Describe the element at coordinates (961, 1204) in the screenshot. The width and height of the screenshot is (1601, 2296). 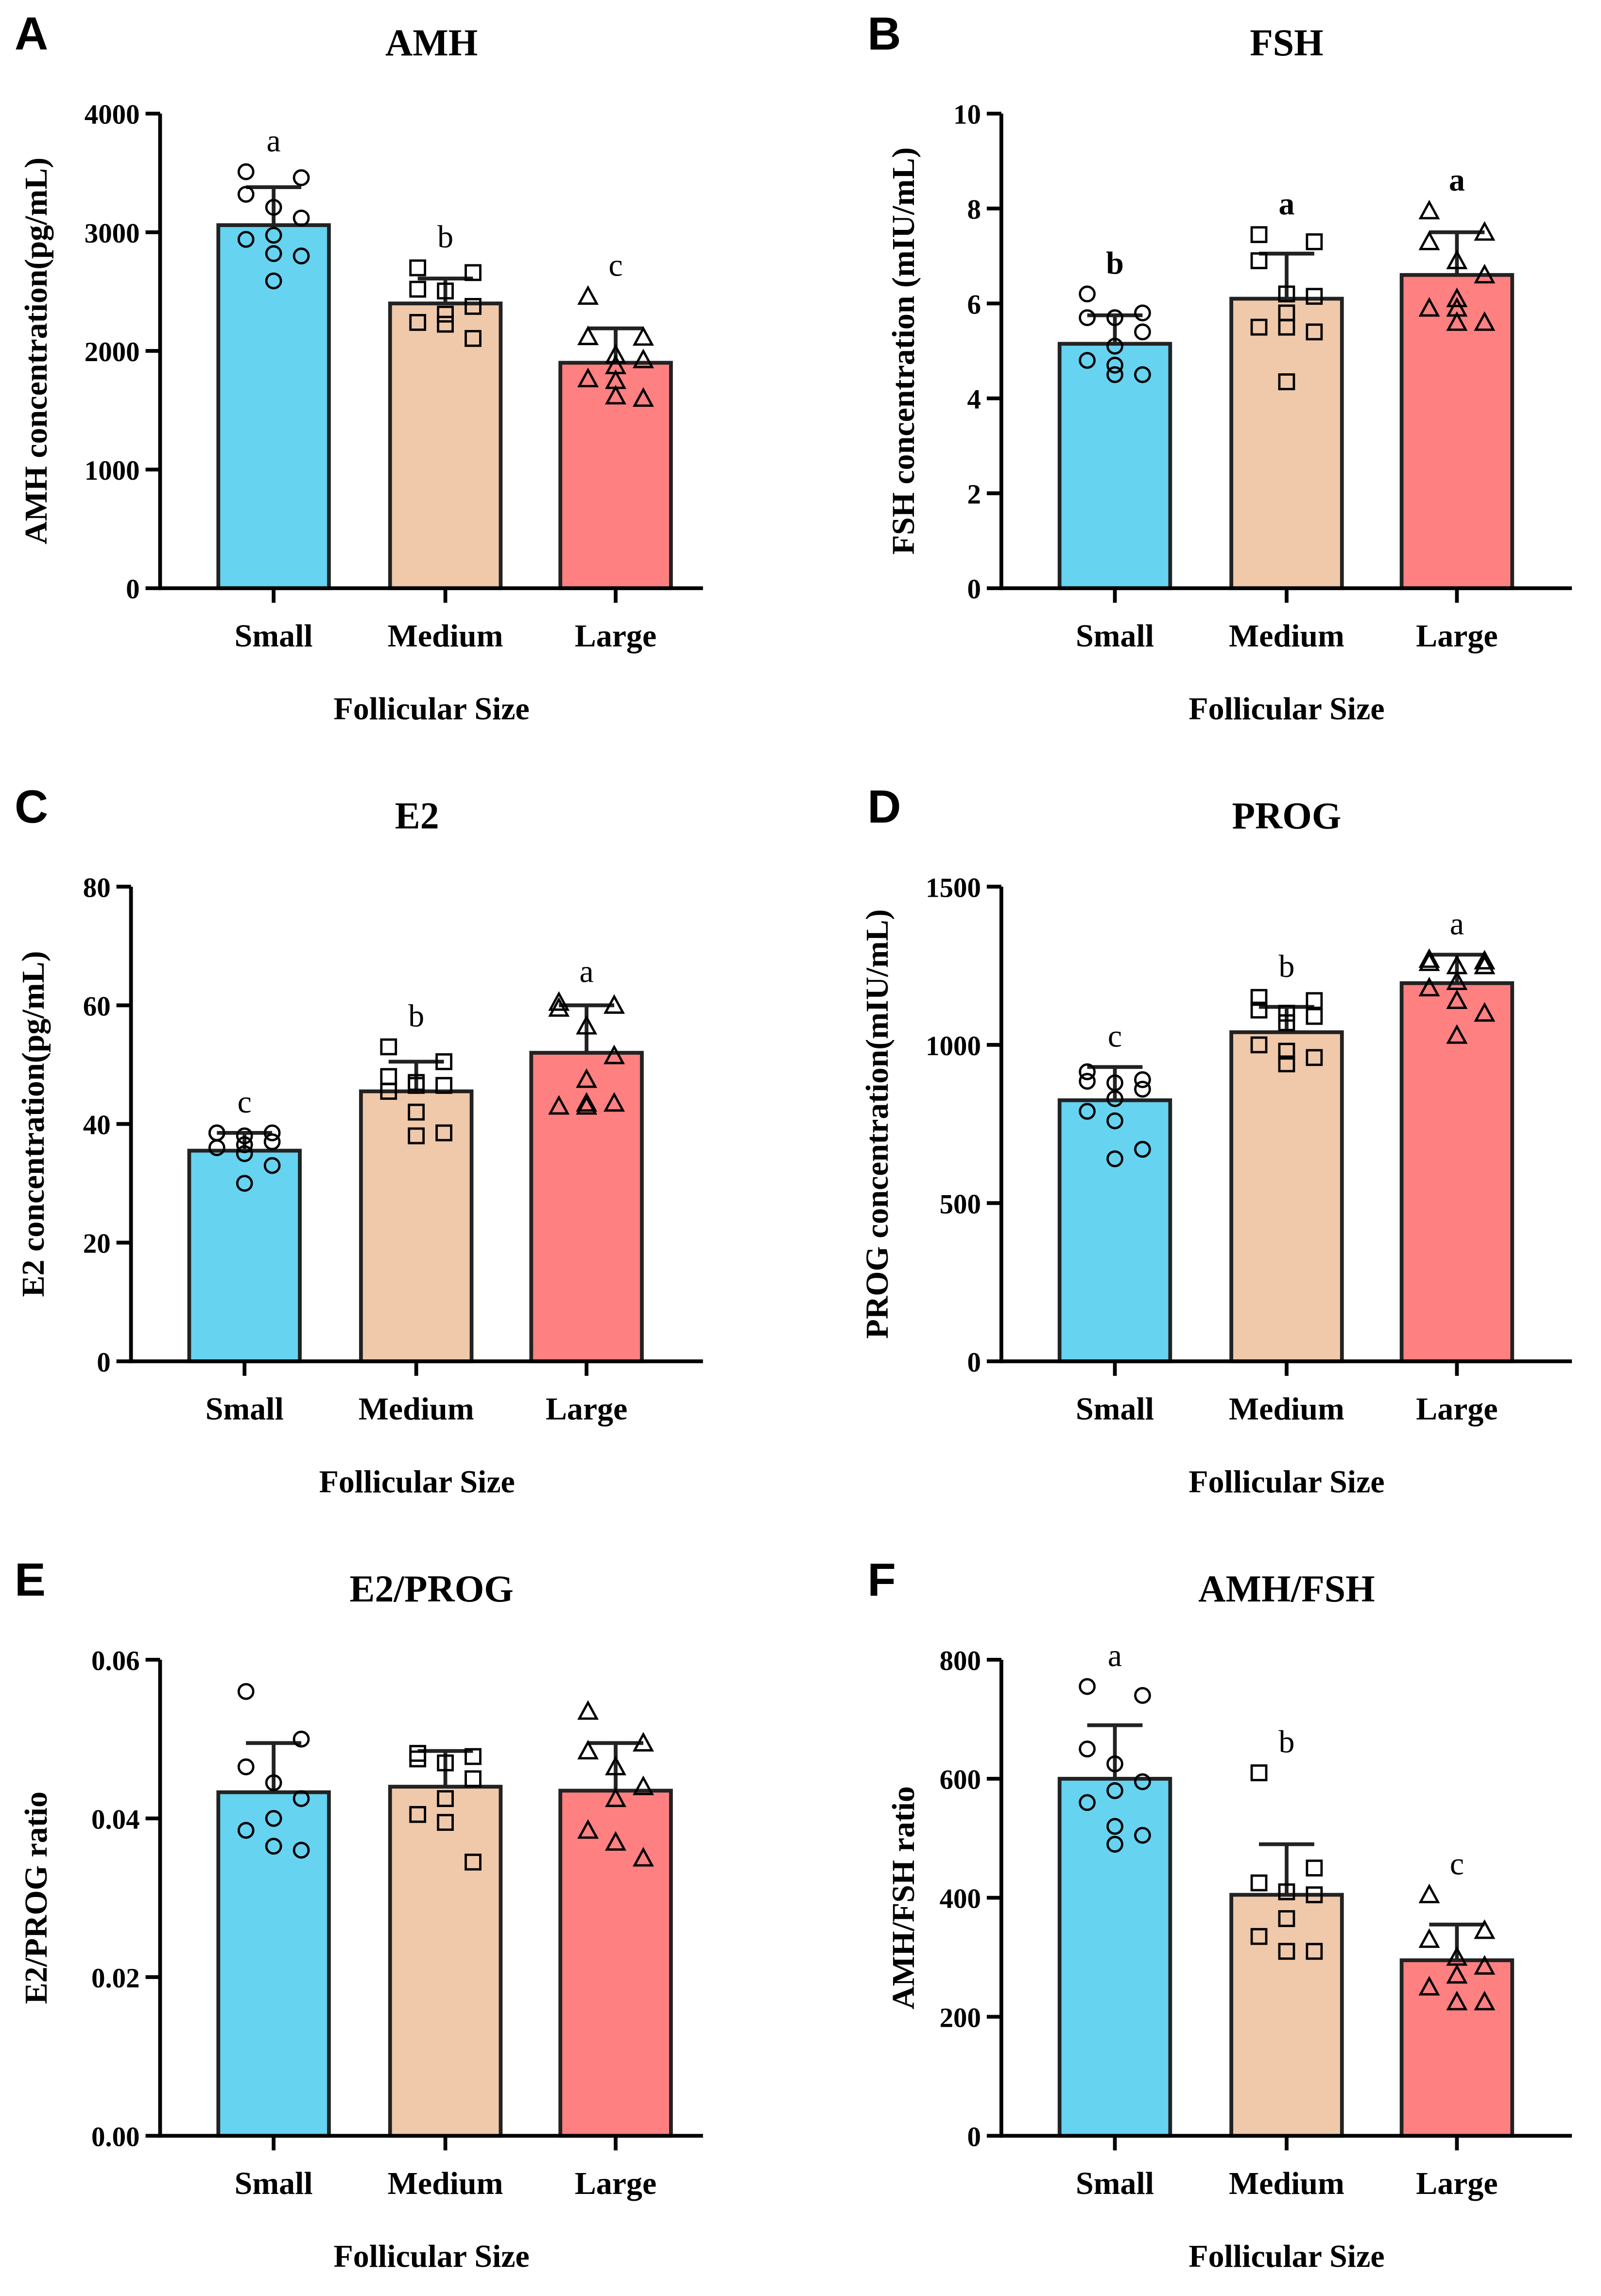
I see `y-tick-label: 500` at that location.